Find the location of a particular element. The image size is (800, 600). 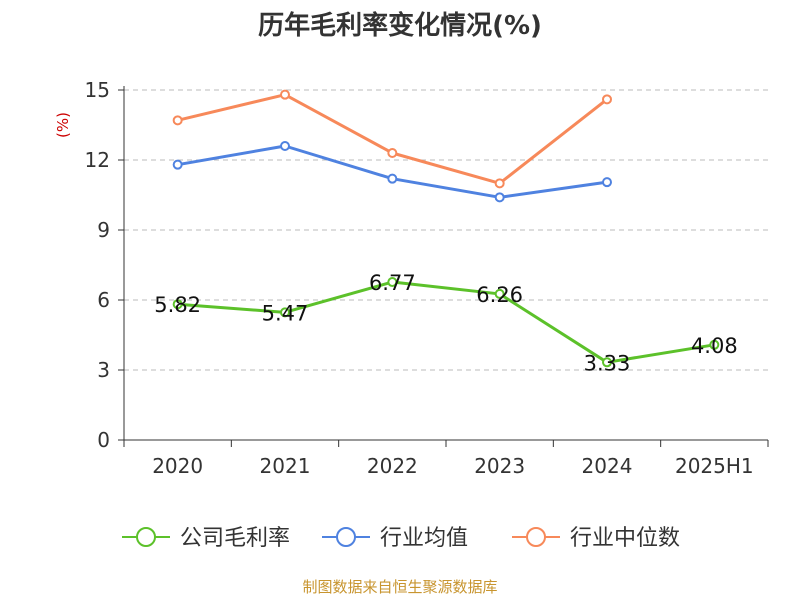

legend-label: 公司毛利率 is located at coordinates (235, 538).